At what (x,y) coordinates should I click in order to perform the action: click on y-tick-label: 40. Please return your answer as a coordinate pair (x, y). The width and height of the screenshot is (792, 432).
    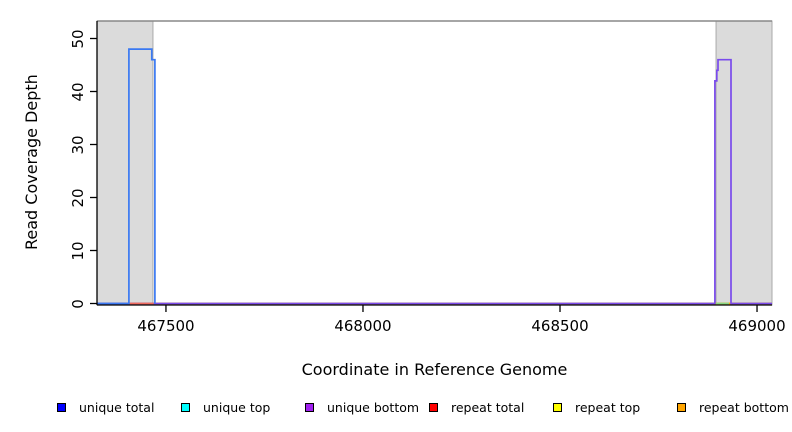
    Looking at the image, I should click on (78, 91).